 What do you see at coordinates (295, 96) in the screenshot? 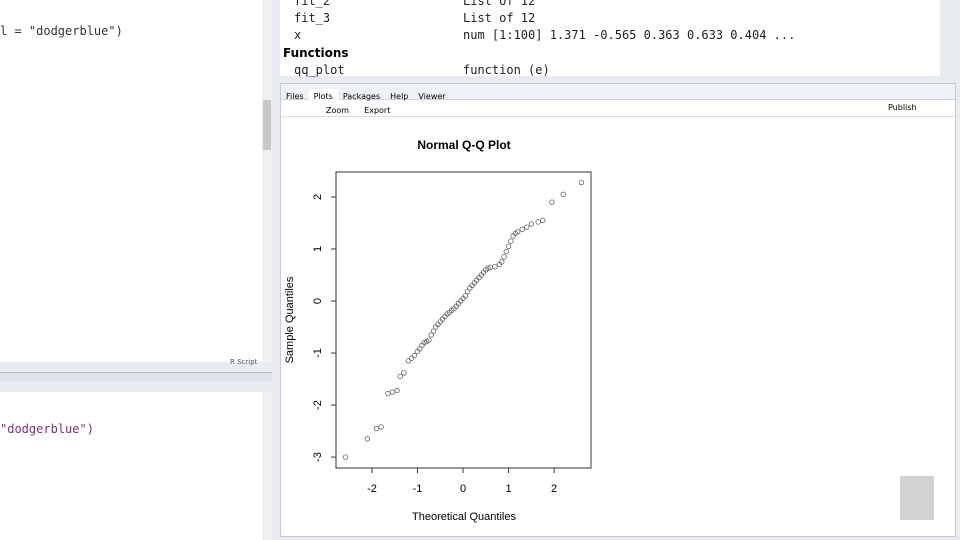
I see `pane-tab: Files` at bounding box center [295, 96].